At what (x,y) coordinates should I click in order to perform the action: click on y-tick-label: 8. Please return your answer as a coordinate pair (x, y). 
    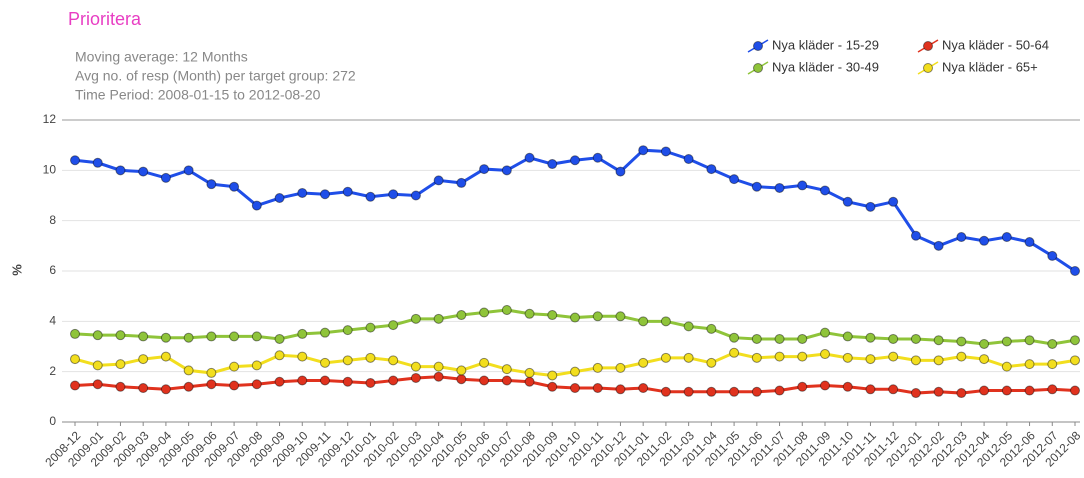
    Looking at the image, I should click on (52, 220).